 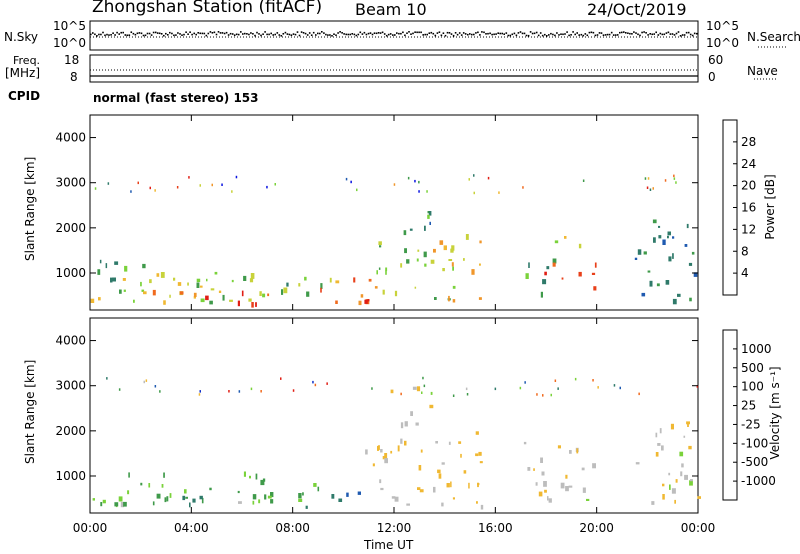 I want to click on y-tick-label: 1000, so click(x=70, y=476).